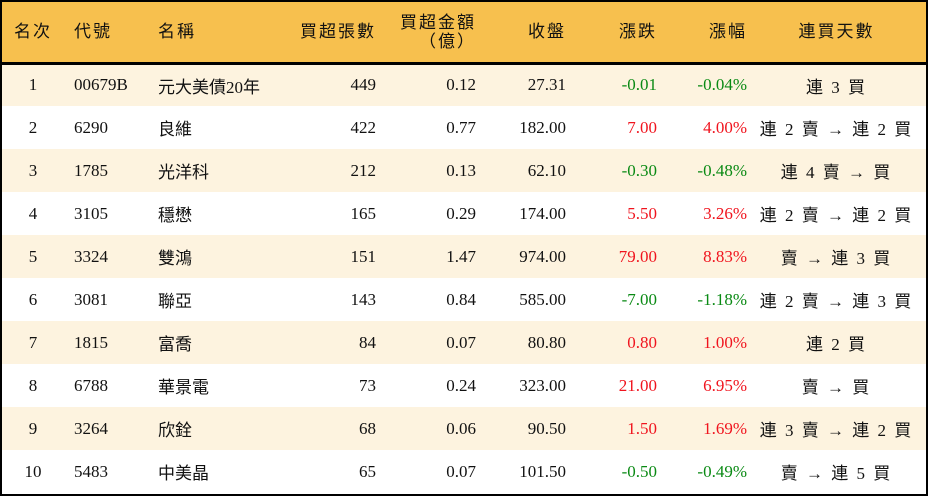  Describe the element at coordinates (209, 87) in the screenshot. I see `cell-name: 元大美債20年` at that location.